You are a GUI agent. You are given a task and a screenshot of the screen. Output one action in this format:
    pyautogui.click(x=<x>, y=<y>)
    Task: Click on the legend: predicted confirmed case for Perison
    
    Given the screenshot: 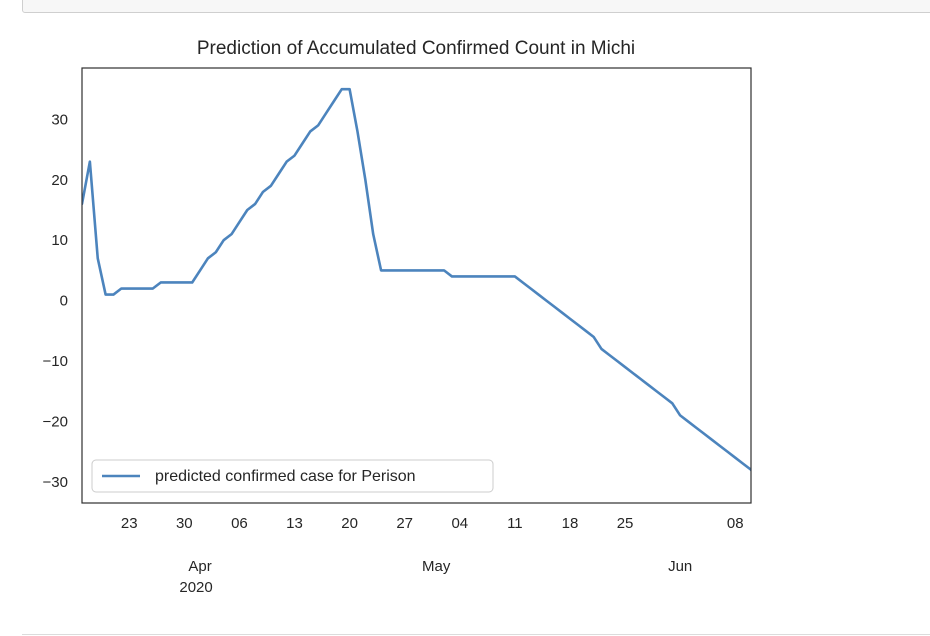 What is the action you would take?
    pyautogui.click(x=292, y=476)
    